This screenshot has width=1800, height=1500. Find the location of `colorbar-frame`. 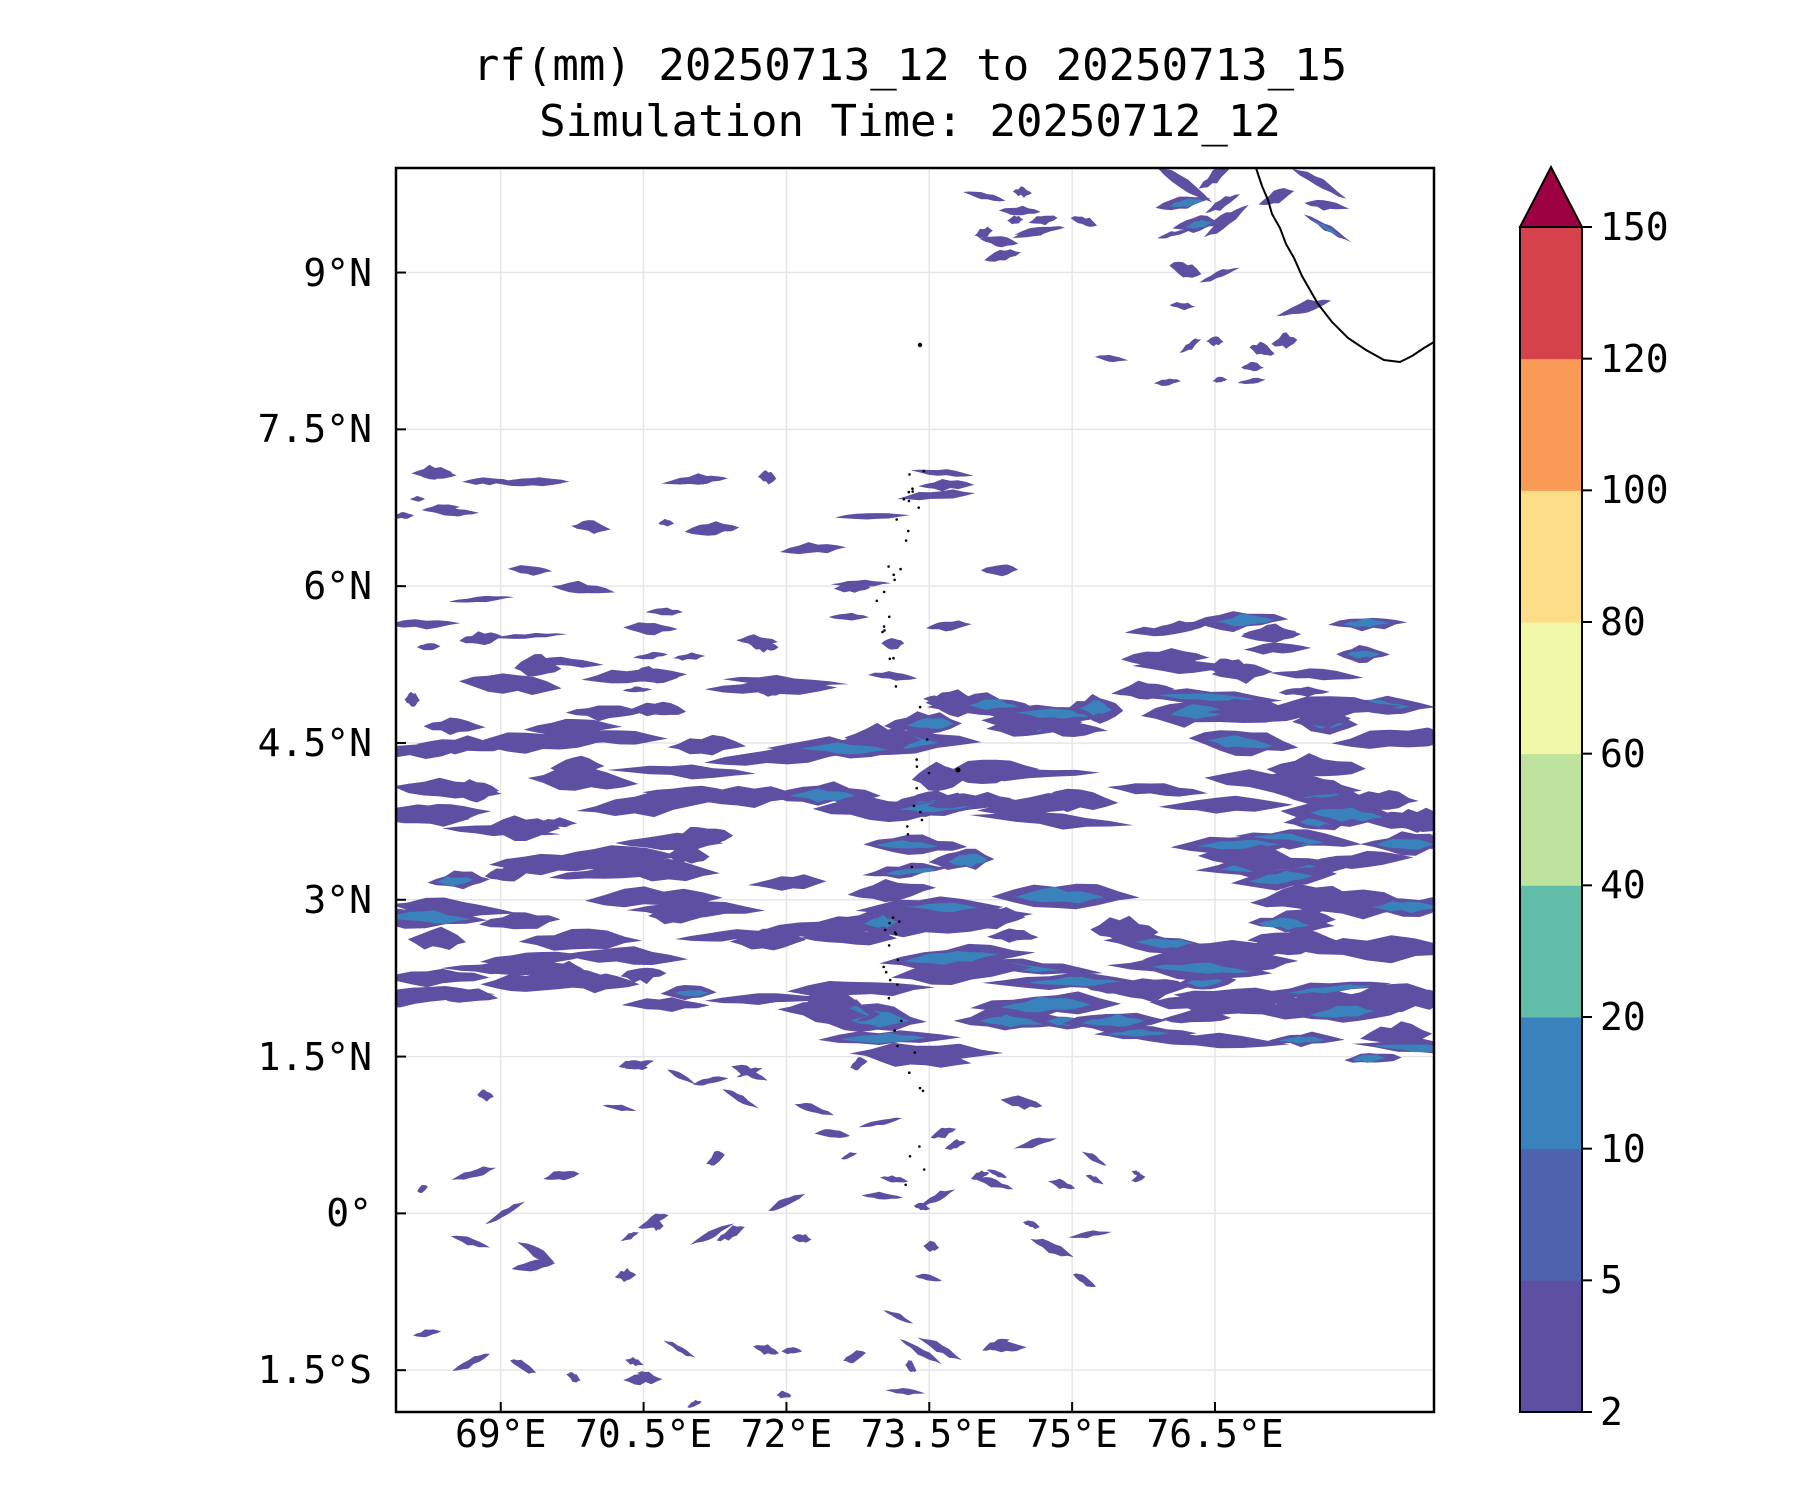

colorbar-frame is located at coordinates (1551, 819).